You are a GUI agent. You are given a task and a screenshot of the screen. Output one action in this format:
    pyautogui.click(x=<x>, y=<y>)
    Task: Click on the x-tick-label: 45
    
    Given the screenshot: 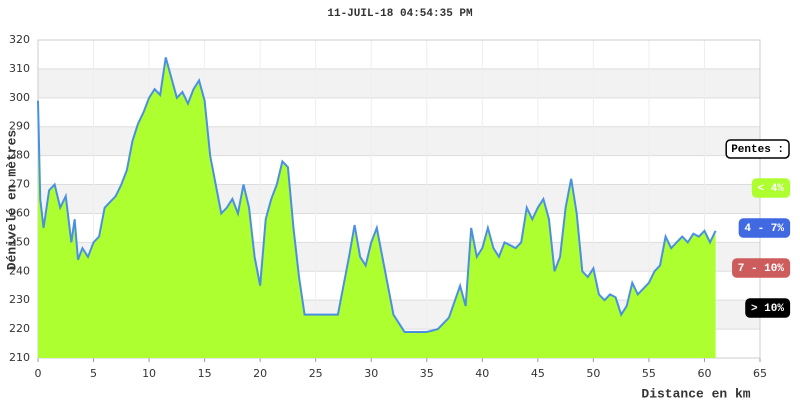 What is the action you would take?
    pyautogui.click(x=538, y=373)
    